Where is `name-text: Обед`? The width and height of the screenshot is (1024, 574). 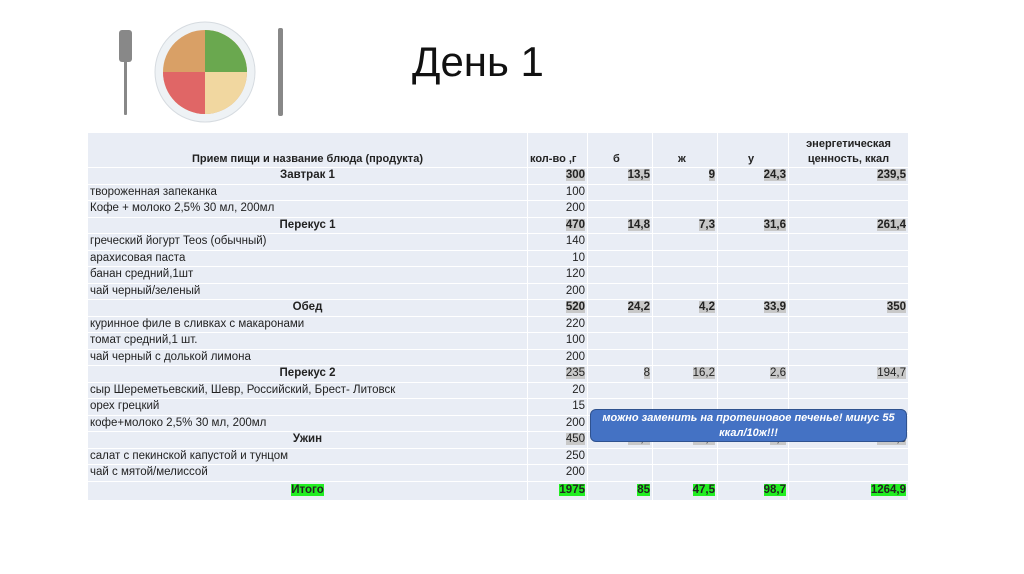 name-text: Обед is located at coordinates (307, 307).